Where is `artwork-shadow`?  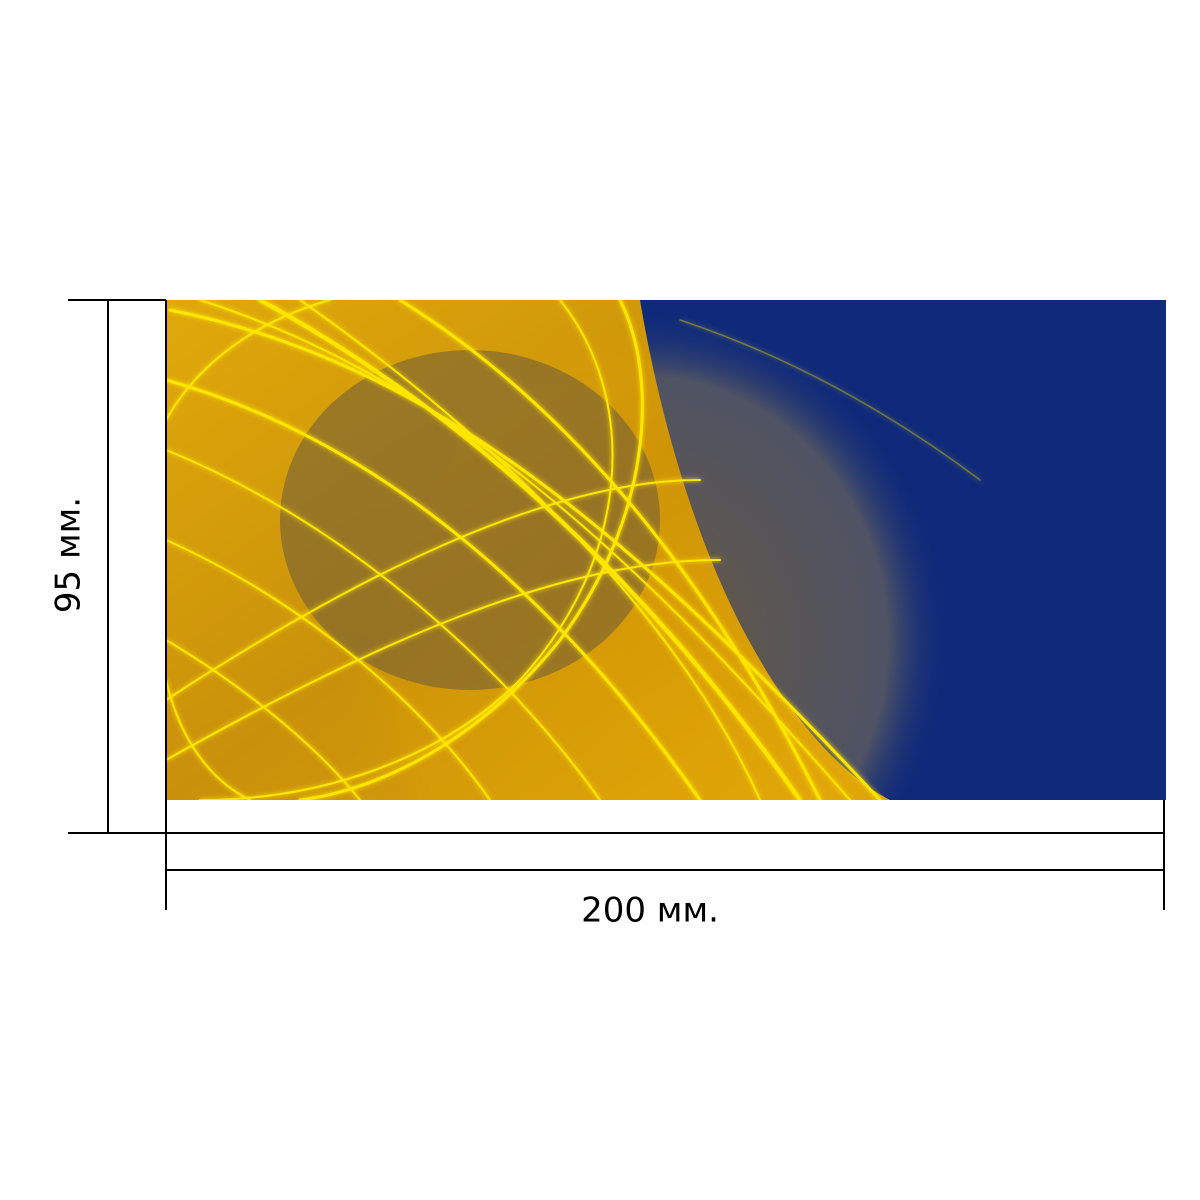
artwork-shadow is located at coordinates (470, 520).